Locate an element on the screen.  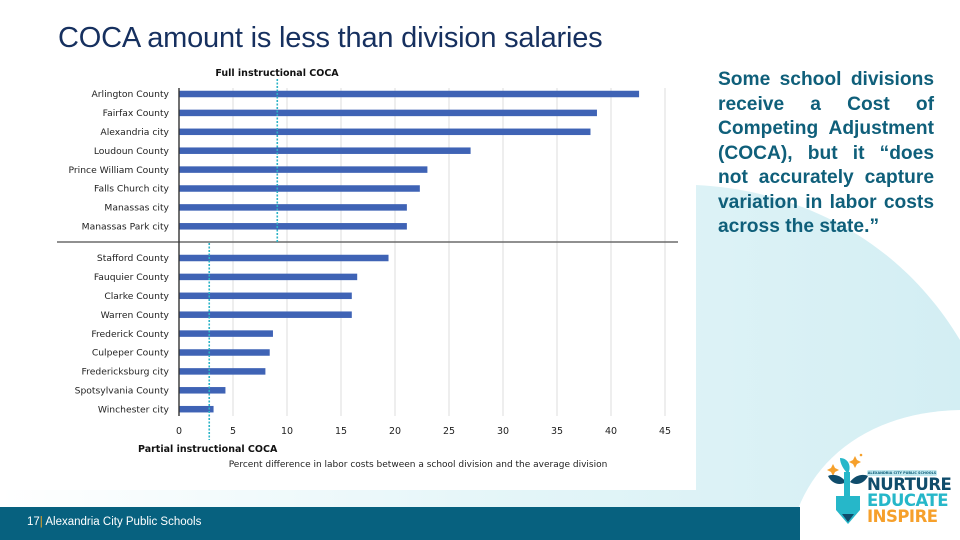
category-label: Fairfax County is located at coordinates (136, 113).